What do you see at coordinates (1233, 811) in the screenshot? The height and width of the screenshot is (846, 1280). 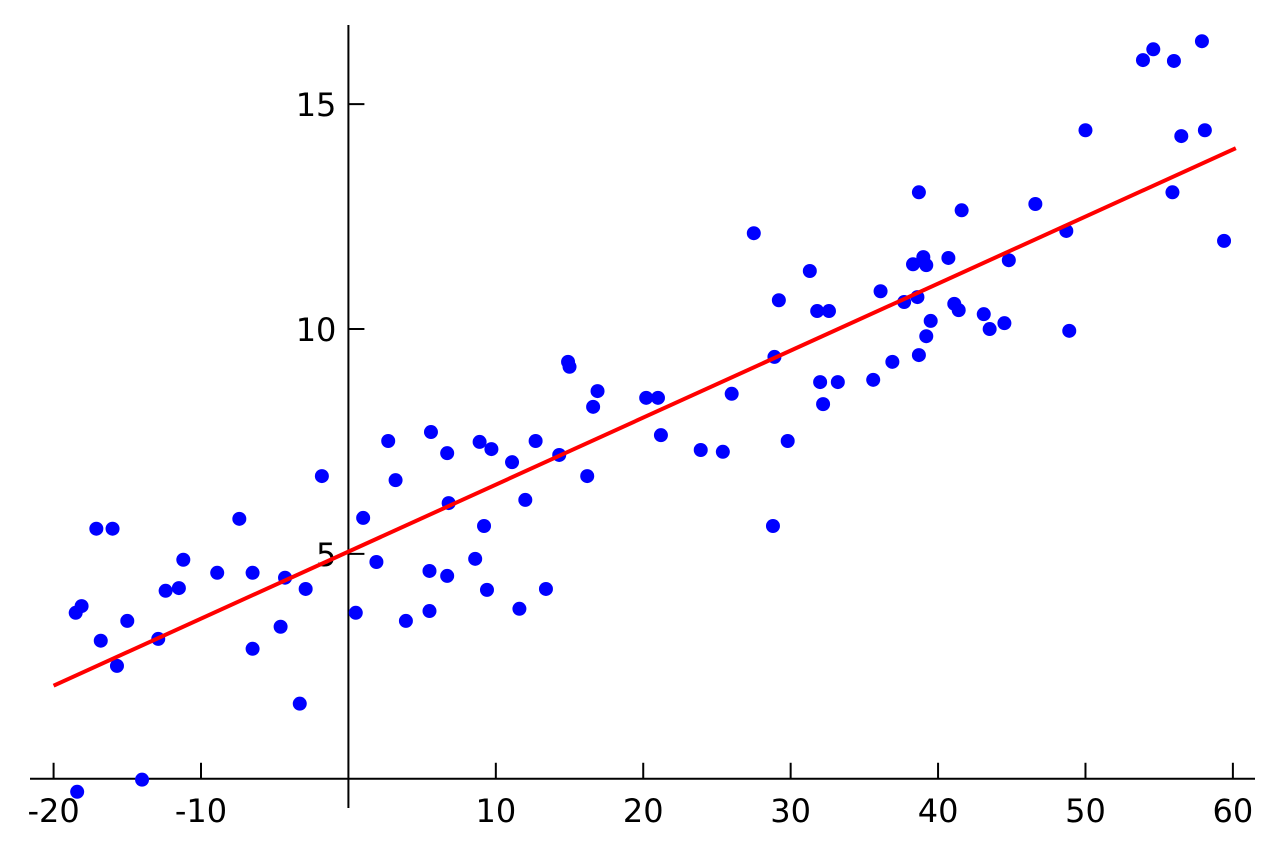 I see `x-tick-label: 60` at bounding box center [1233, 811].